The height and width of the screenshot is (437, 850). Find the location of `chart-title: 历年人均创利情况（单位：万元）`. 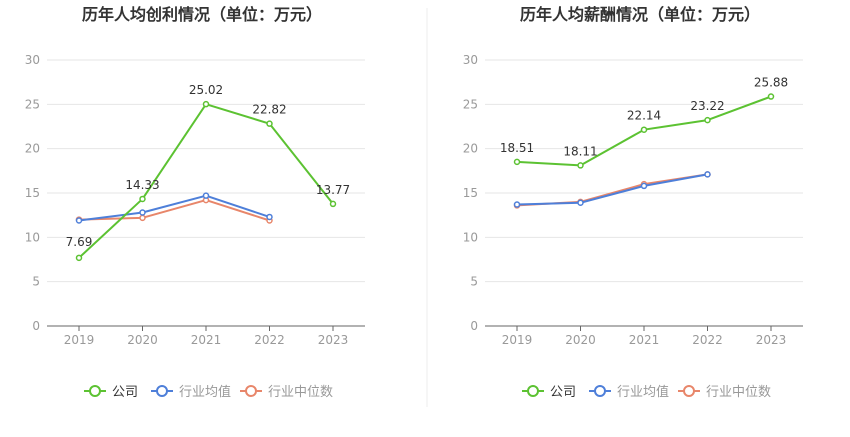

chart-title: 历年人均创利情况（单位：万元） is located at coordinates (202, 14).